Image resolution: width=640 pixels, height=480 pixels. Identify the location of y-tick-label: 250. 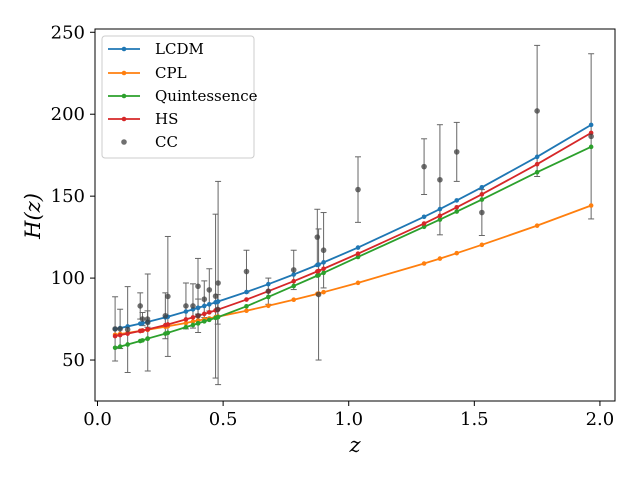
(68, 32).